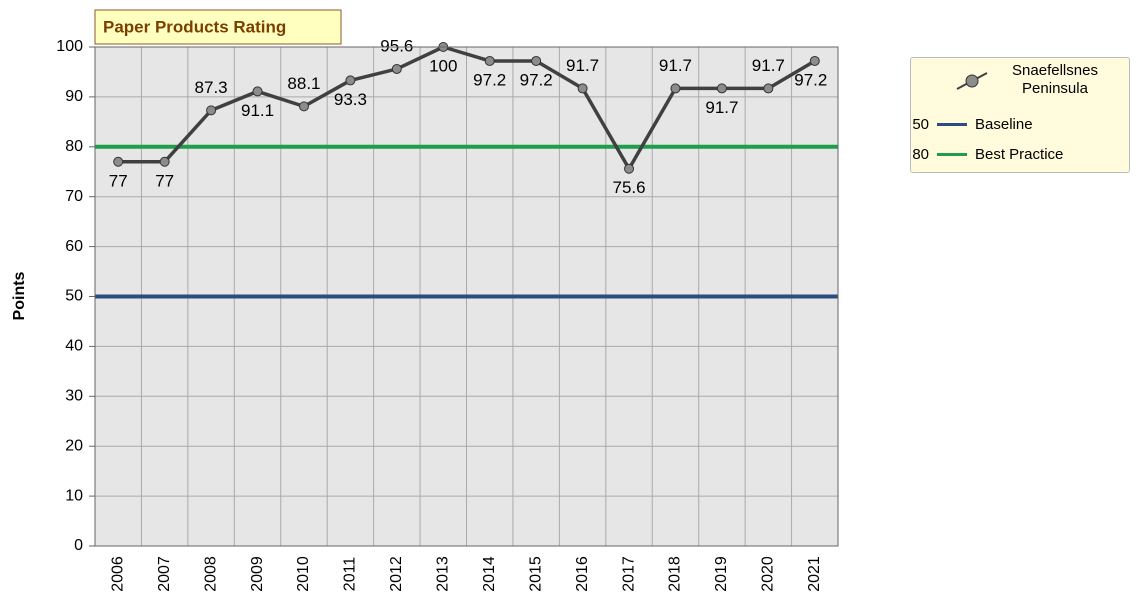  What do you see at coordinates (1004, 124) in the screenshot?
I see `legend-label: Baseline` at bounding box center [1004, 124].